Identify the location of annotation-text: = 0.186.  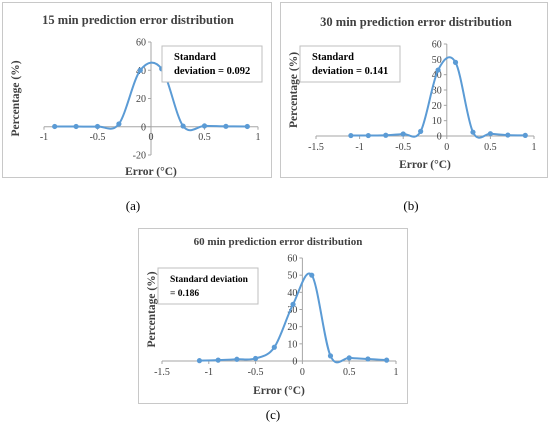
(184, 294).